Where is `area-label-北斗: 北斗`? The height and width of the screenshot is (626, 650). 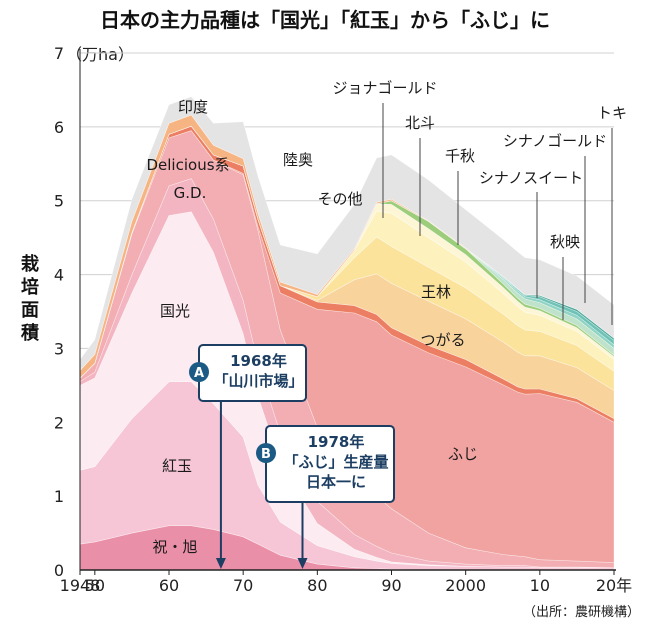
area-label-北斗: 北斗 is located at coordinates (420, 123).